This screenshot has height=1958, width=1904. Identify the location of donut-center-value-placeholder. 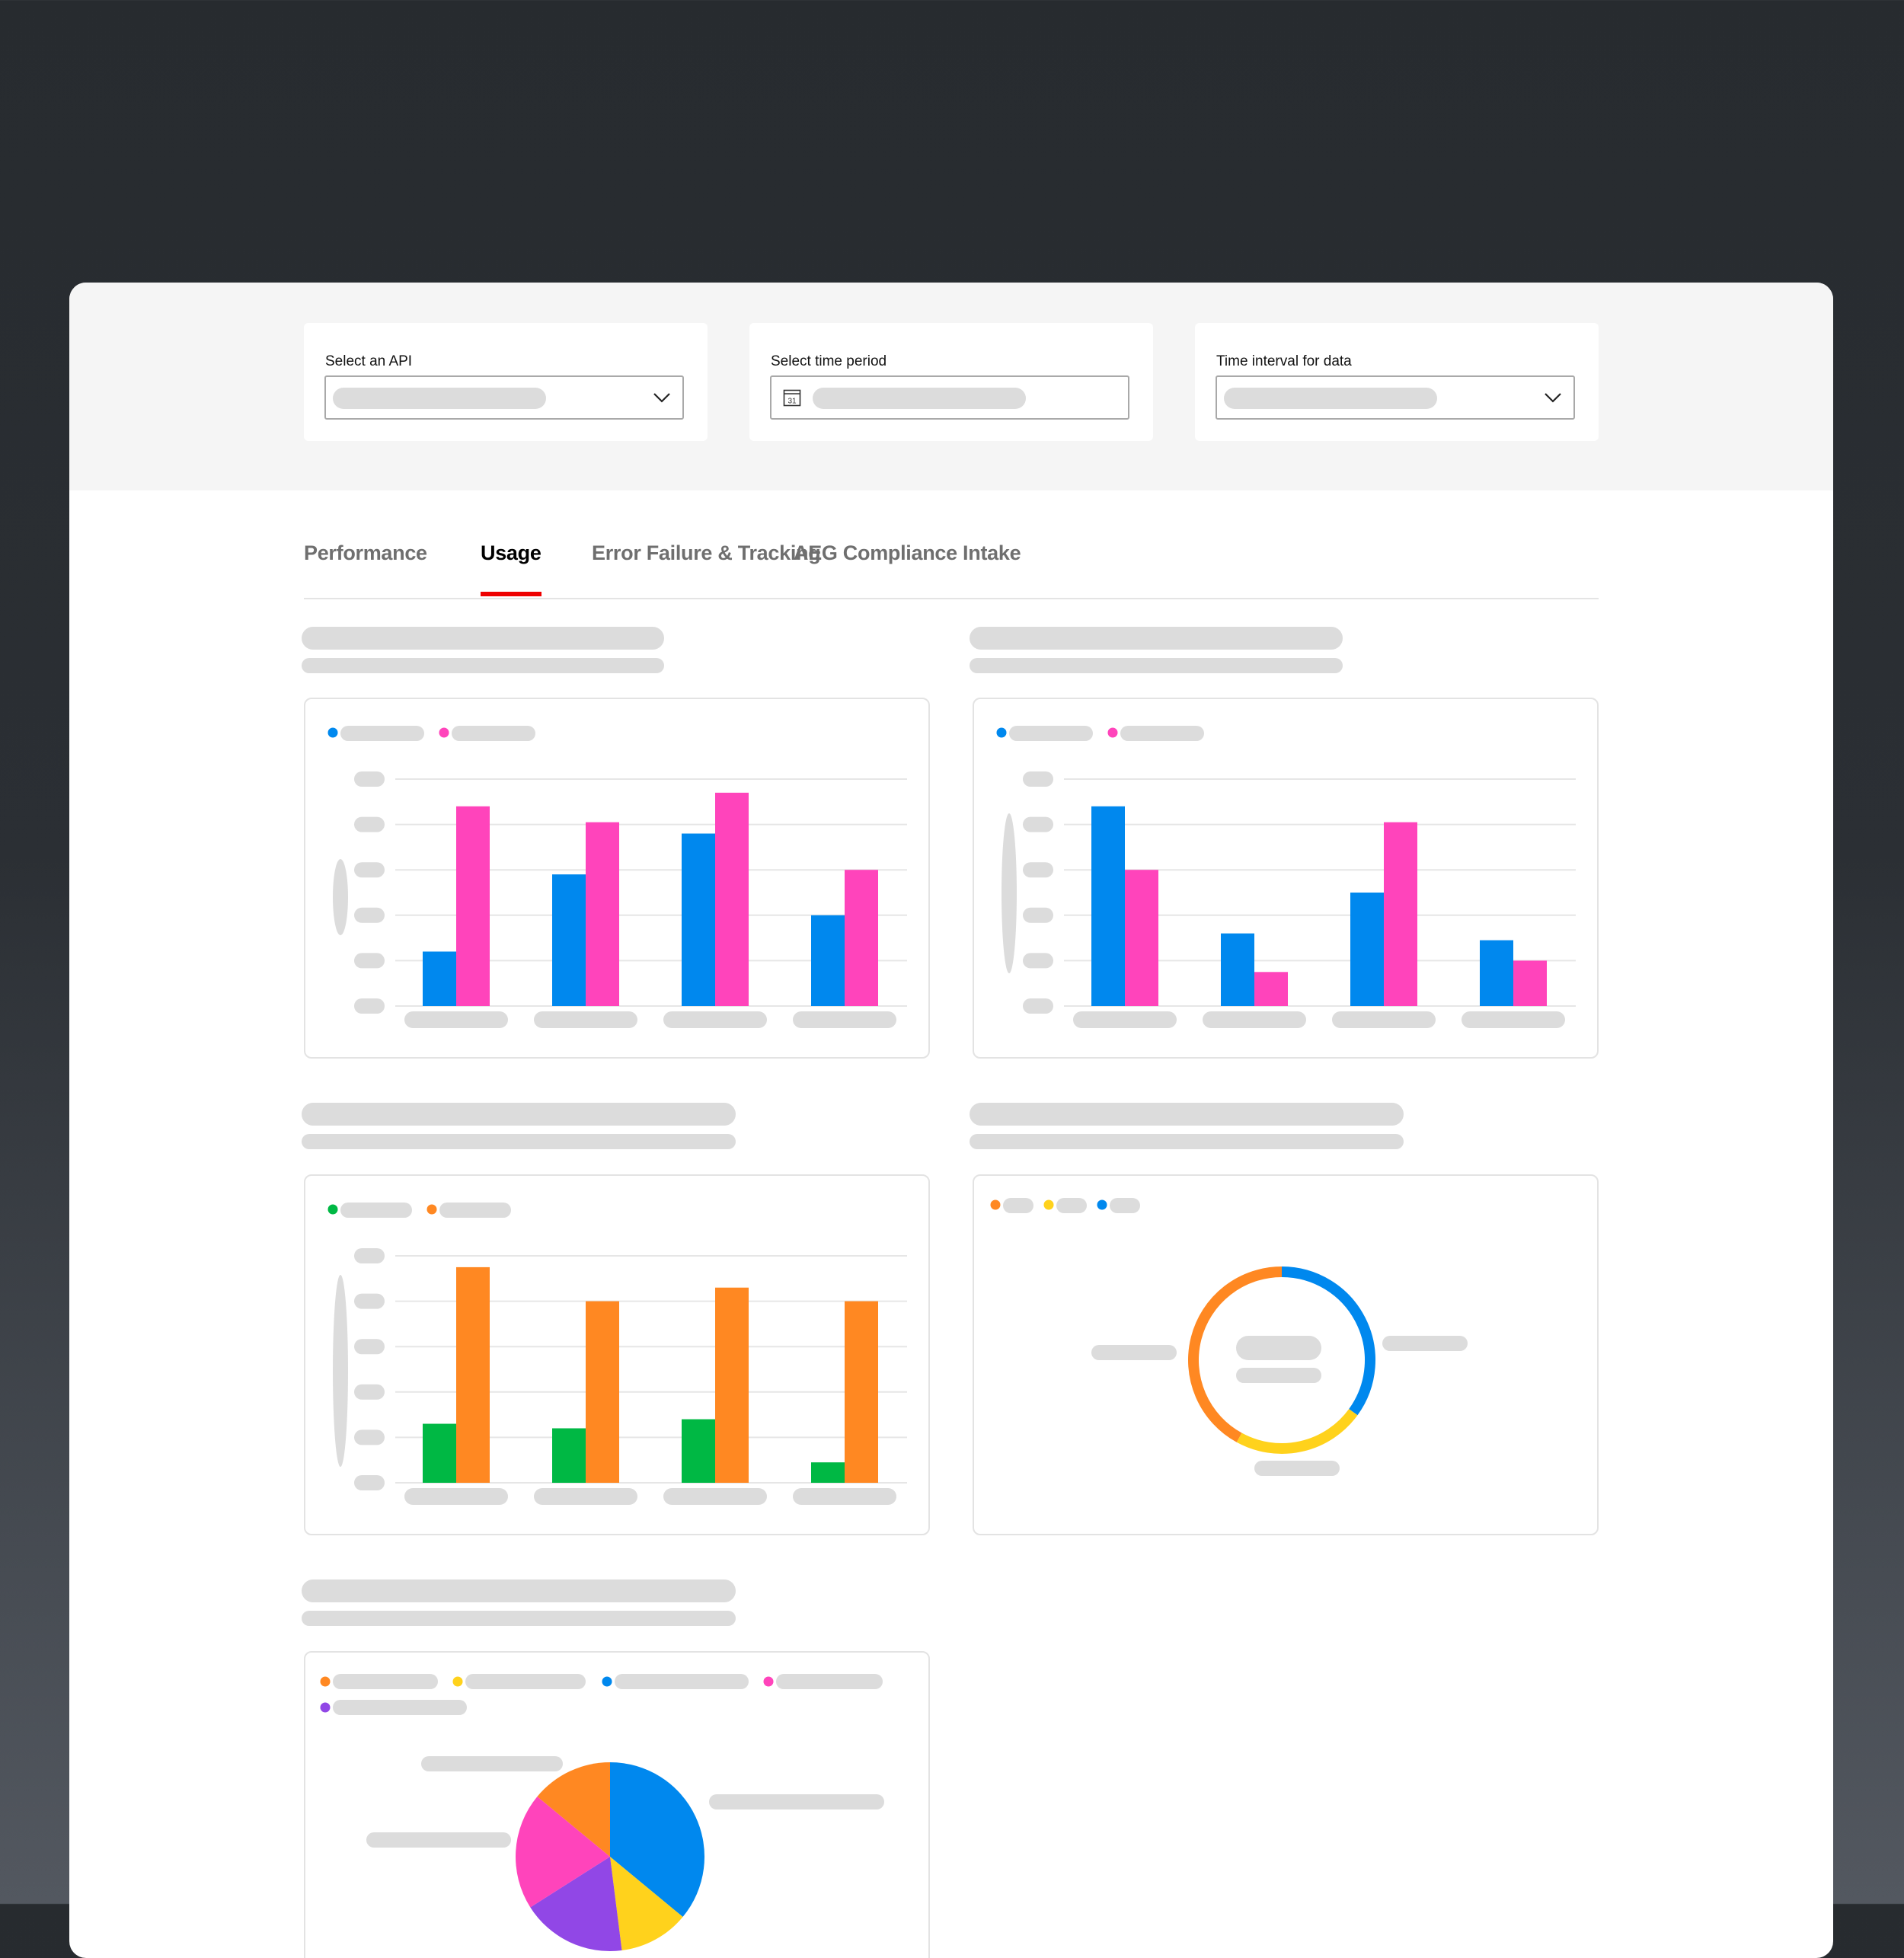
(1279, 1348).